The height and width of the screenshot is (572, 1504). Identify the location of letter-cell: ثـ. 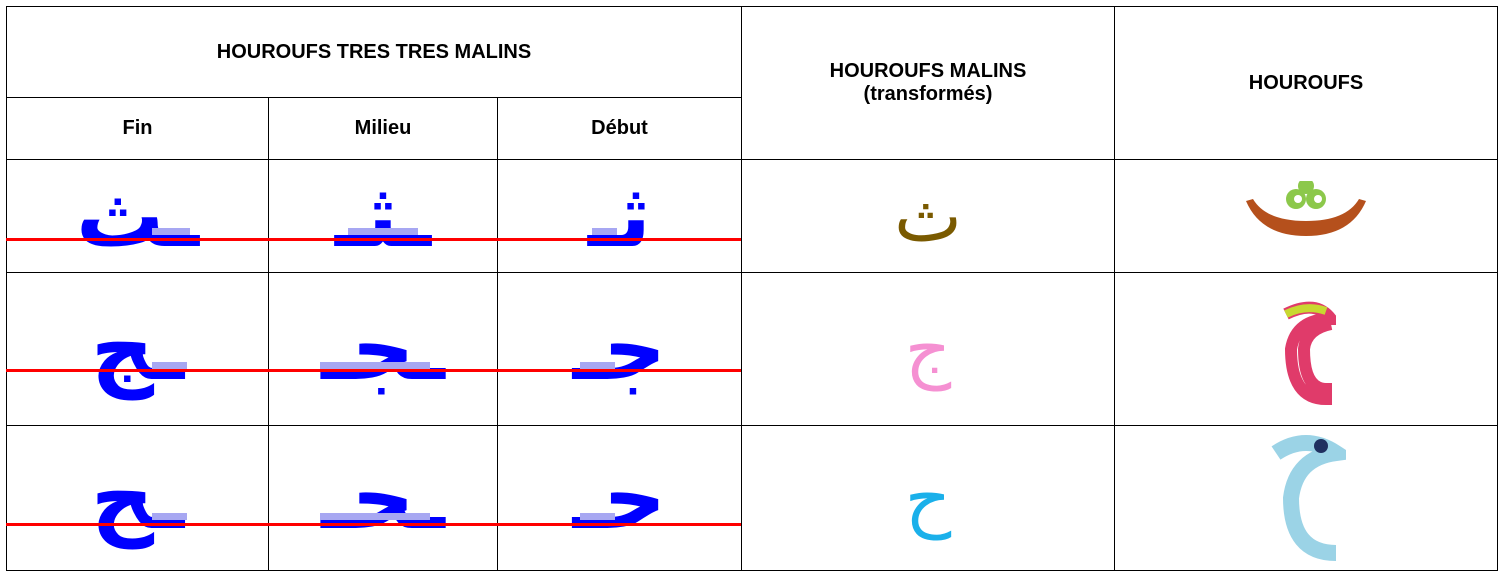
(619, 216).